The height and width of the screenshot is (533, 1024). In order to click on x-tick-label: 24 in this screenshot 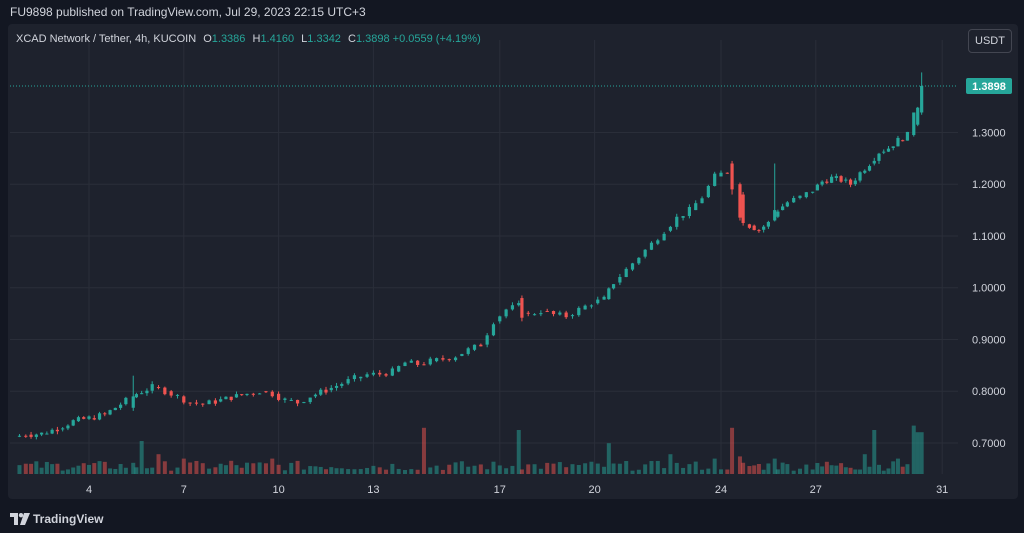, I will do `click(721, 490)`.